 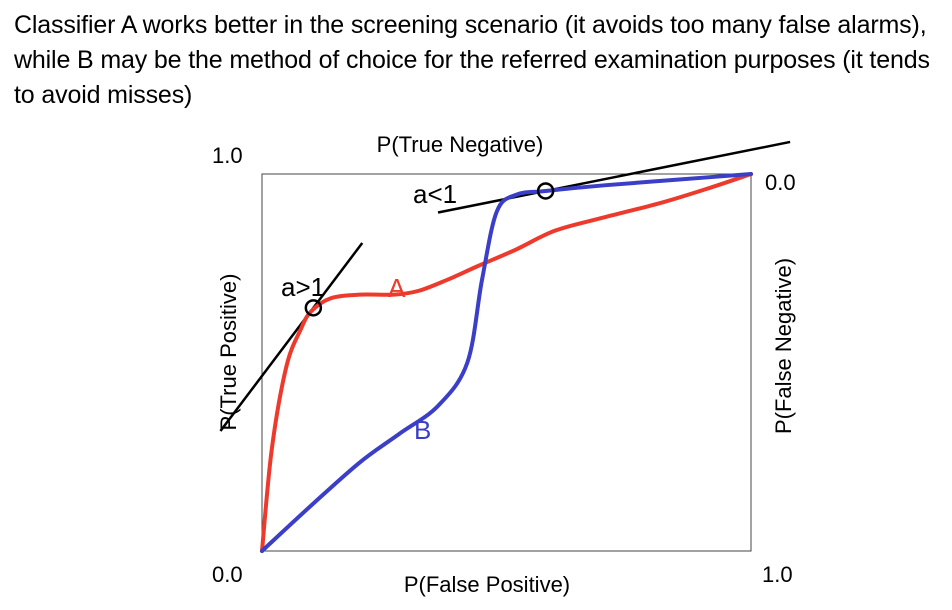 What do you see at coordinates (435, 194) in the screenshot?
I see `annotation-a-less-1: a<1` at bounding box center [435, 194].